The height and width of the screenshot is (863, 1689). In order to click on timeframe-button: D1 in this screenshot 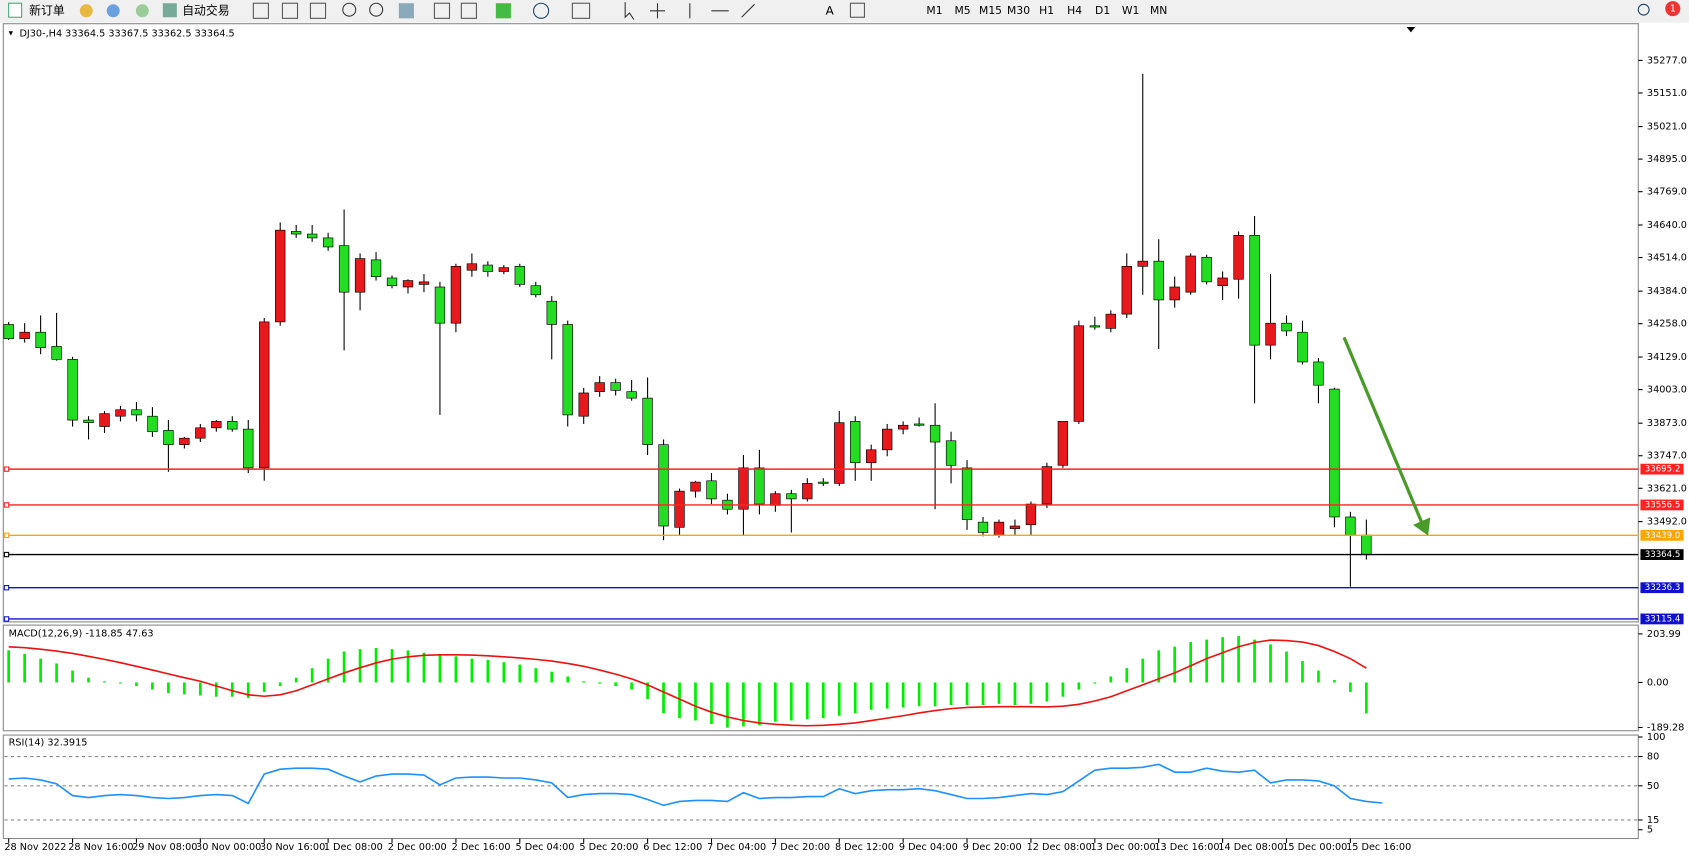, I will do `click(1102, 10)`.